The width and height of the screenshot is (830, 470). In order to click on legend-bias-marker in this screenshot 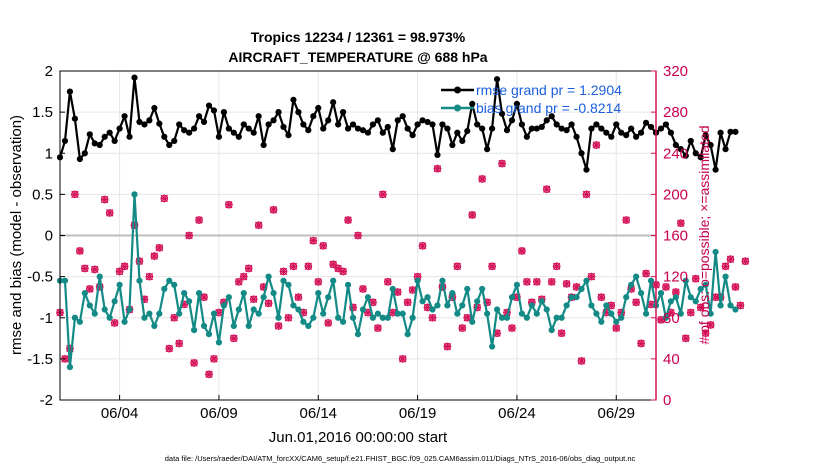, I will do `click(457, 108)`.